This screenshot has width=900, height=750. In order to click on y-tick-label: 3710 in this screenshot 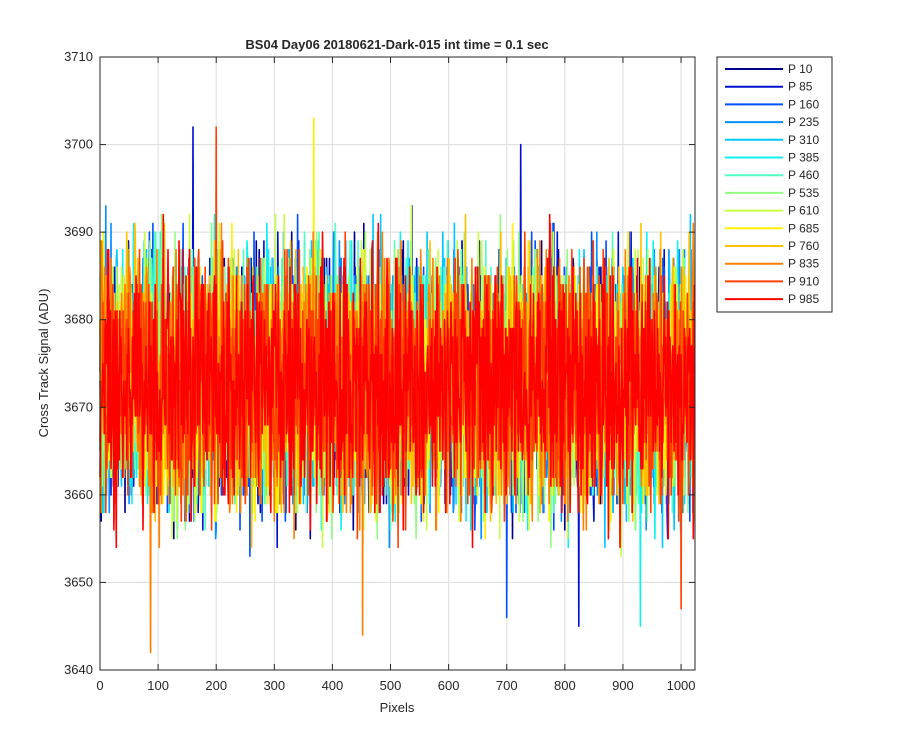, I will do `click(78, 56)`.